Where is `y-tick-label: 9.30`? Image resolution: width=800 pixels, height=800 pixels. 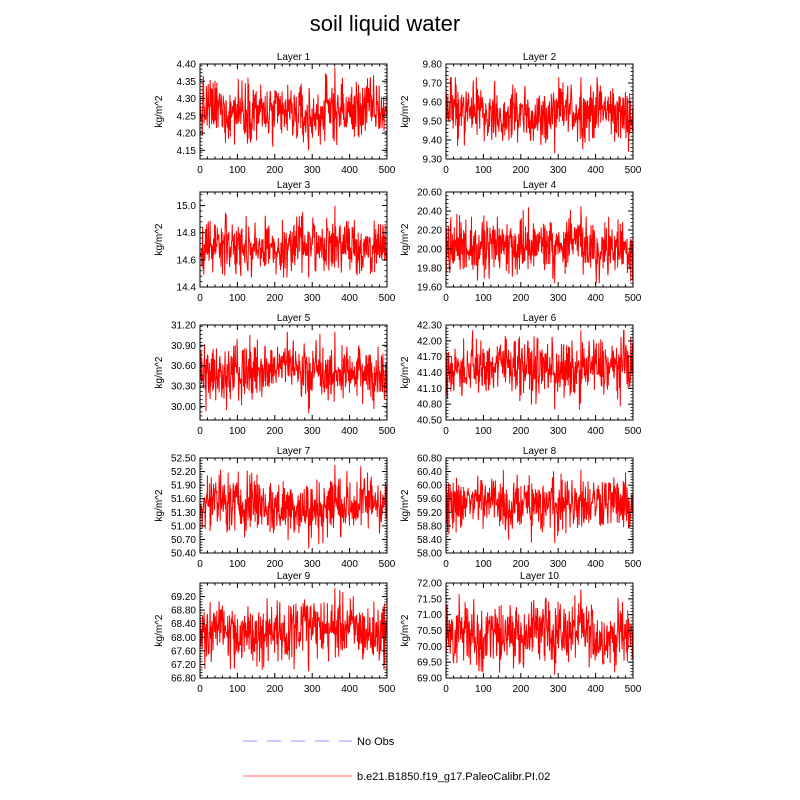
y-tick-label: 9.30 is located at coordinates (433, 160).